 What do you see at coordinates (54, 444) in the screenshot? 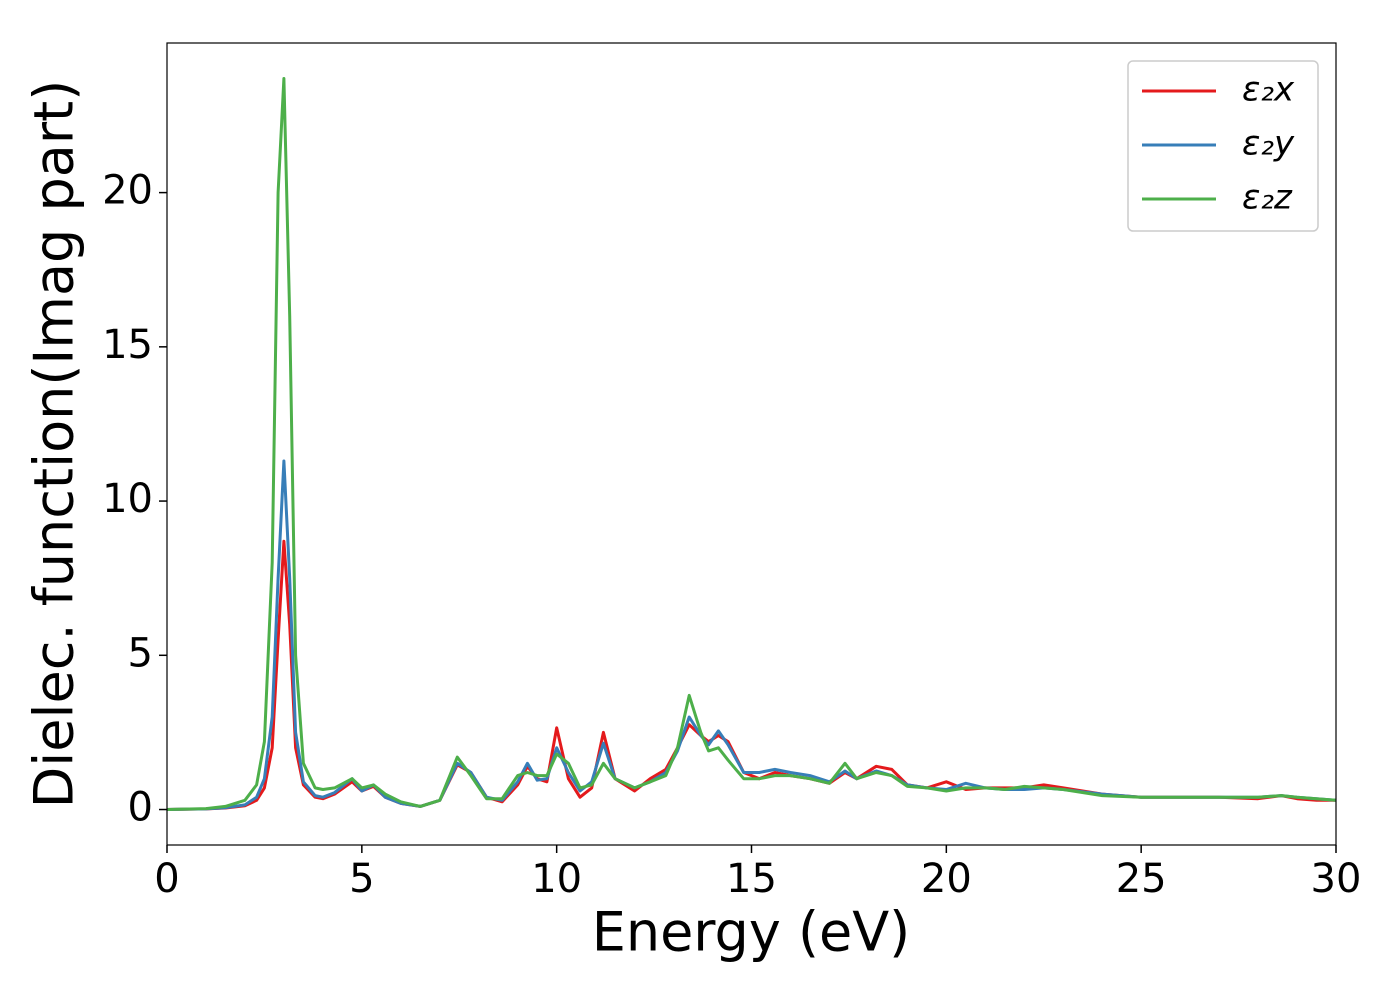
I see `y-axis-label: Dielec. function(Imag part)` at bounding box center [54, 444].